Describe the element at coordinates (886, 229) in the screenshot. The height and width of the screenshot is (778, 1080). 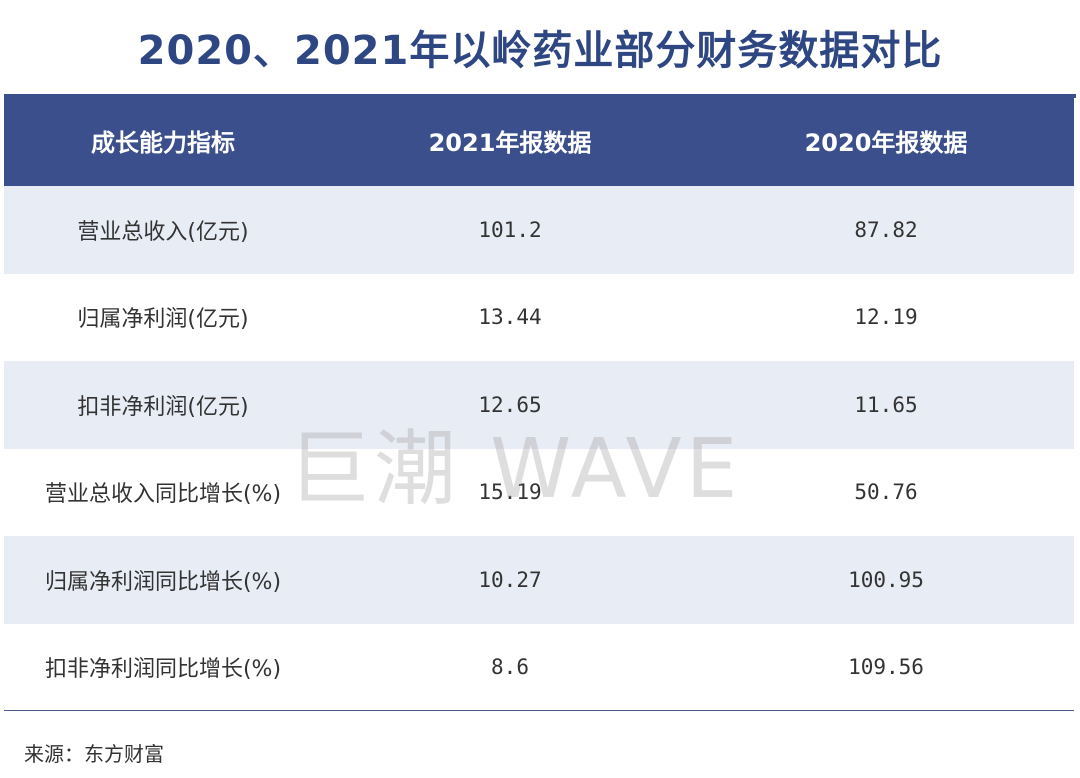
I see `row-value-2020: 87.82` at that location.